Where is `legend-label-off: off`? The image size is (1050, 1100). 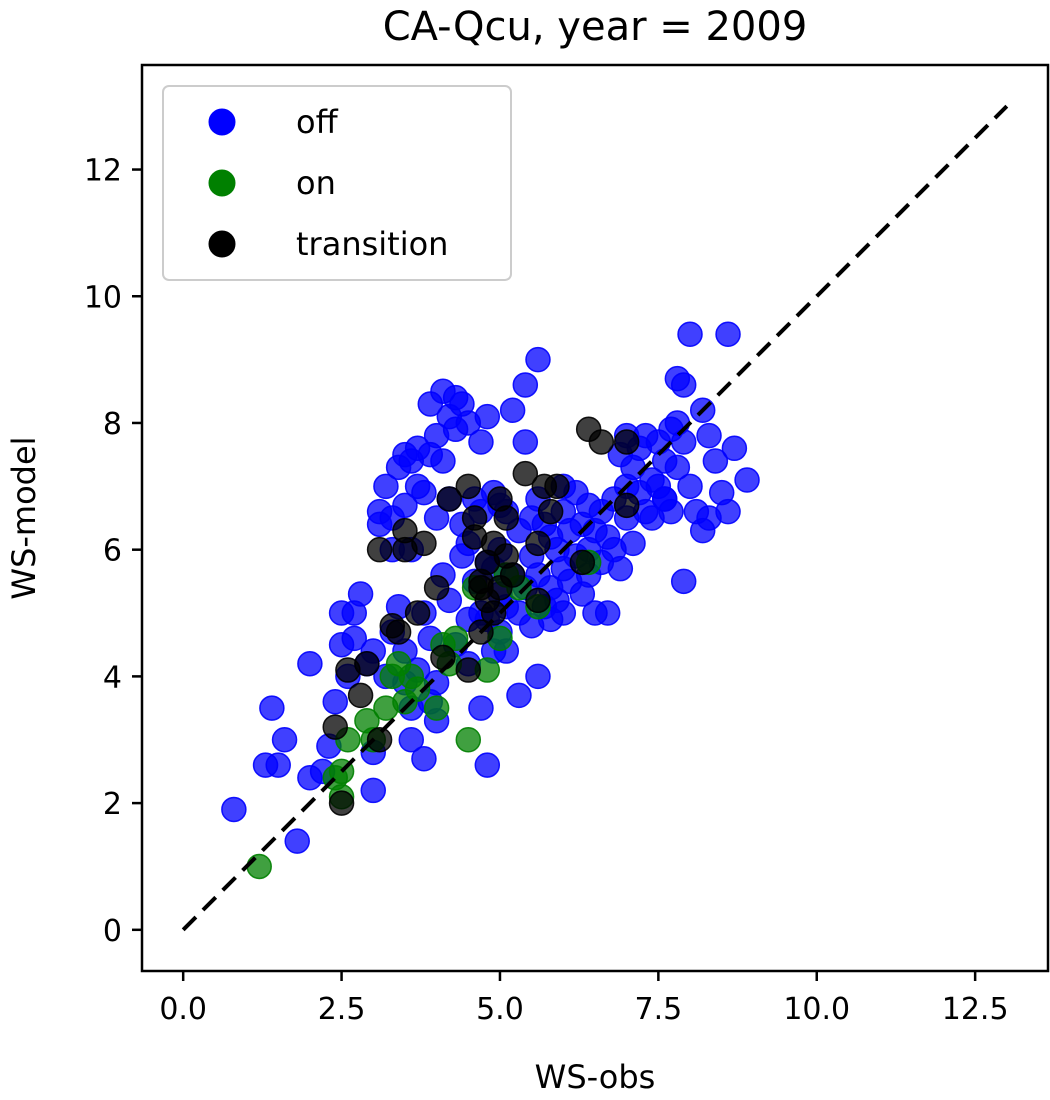
legend-label-off: off is located at coordinates (317, 122).